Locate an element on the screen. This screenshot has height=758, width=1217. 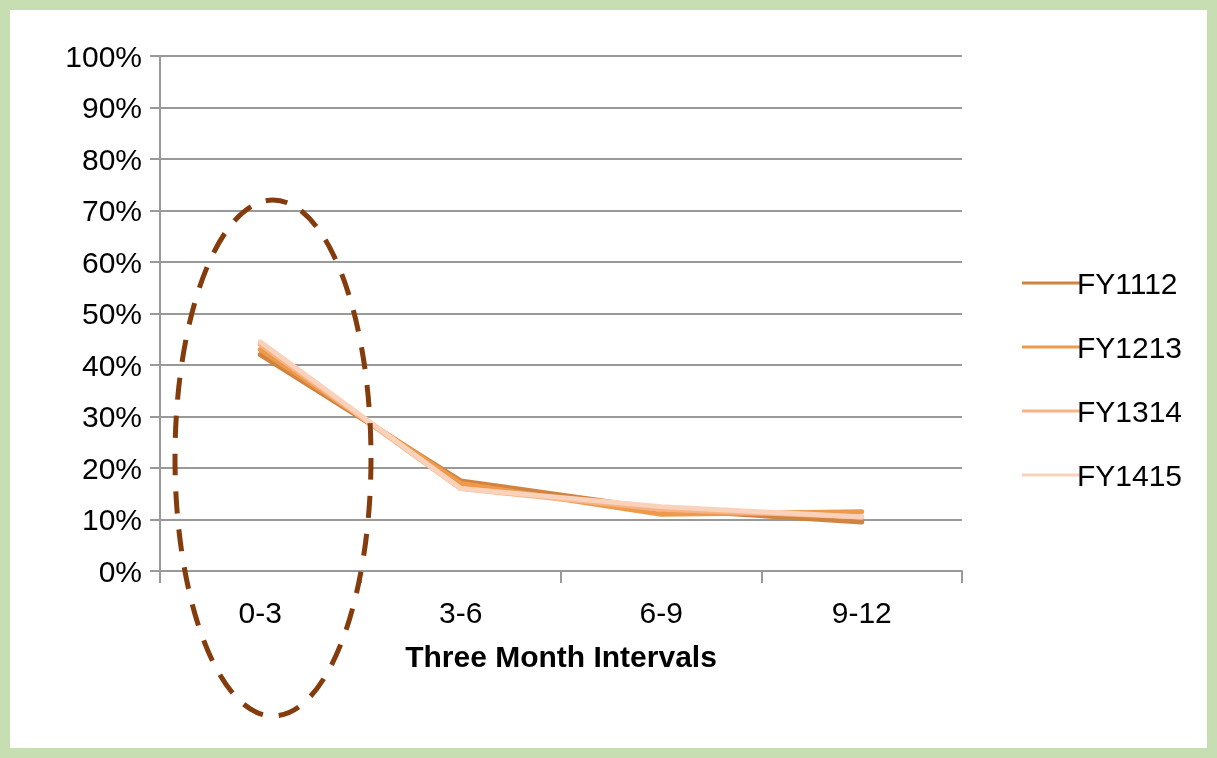
x-tick-label: 0-3 is located at coordinates (260, 612).